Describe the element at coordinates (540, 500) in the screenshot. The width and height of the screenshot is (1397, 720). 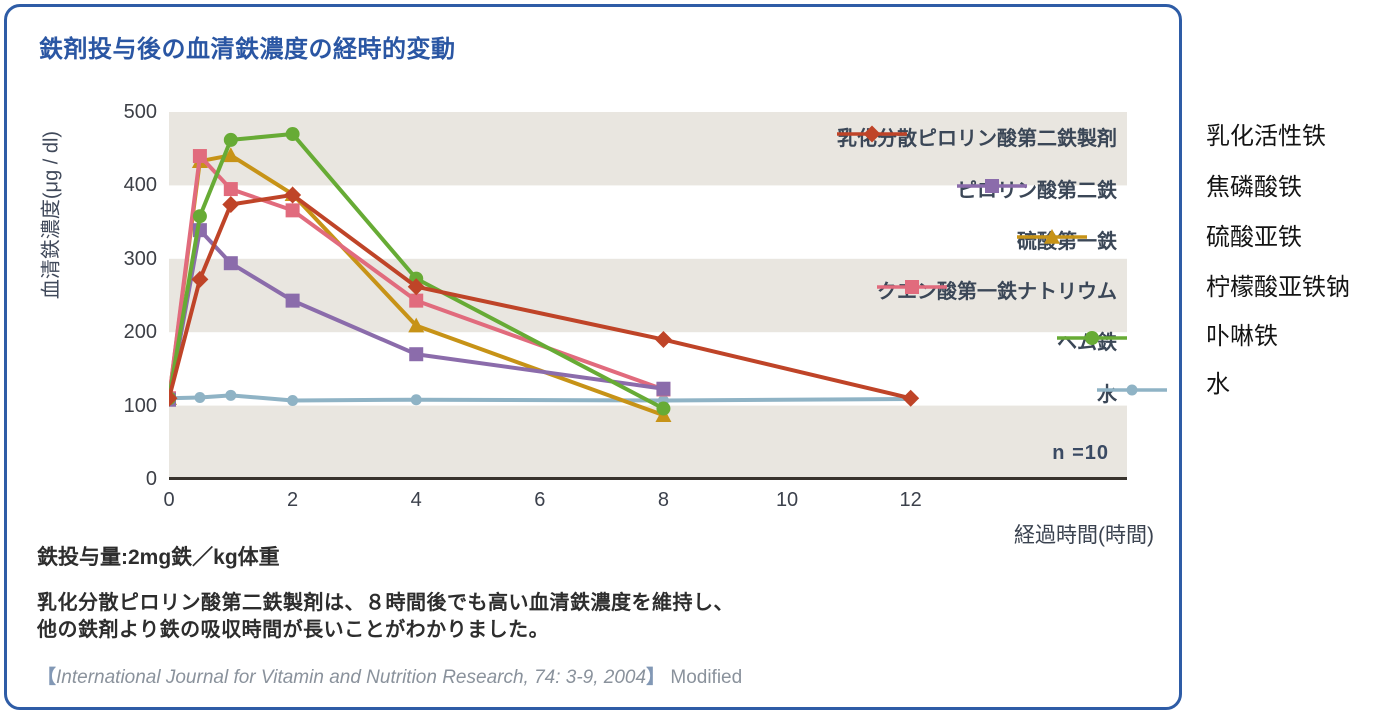
I see `x-tick-label: 6` at that location.